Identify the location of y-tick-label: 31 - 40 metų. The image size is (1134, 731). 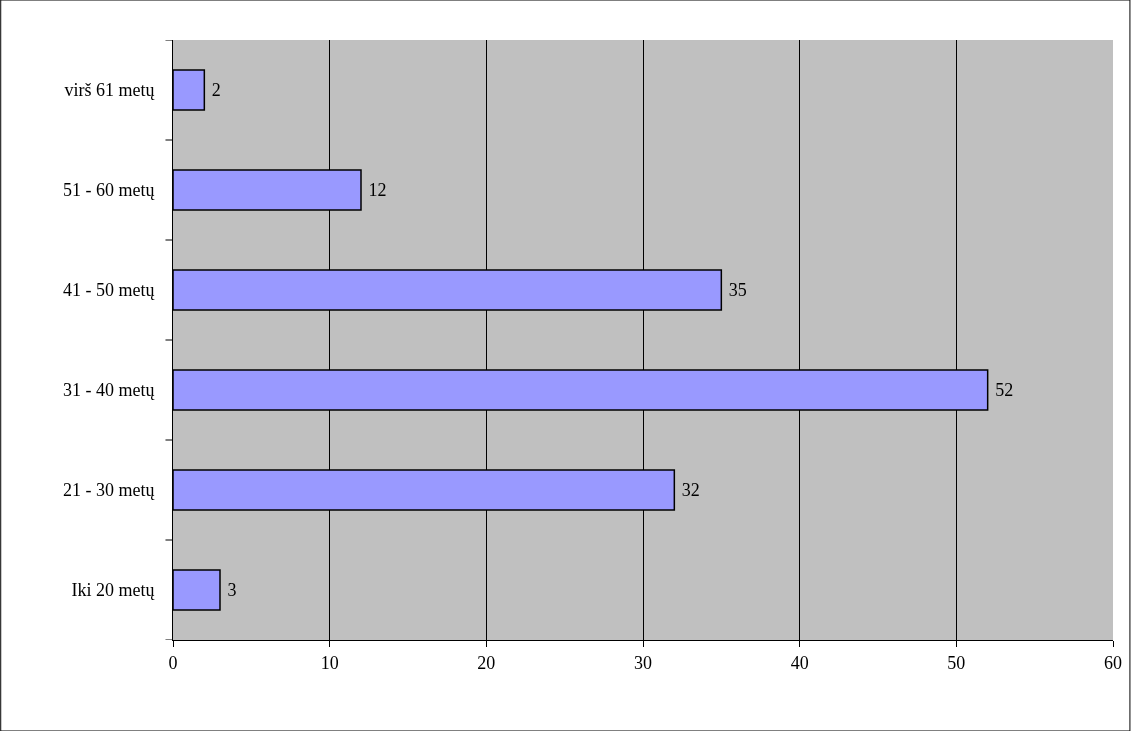
(109, 390).